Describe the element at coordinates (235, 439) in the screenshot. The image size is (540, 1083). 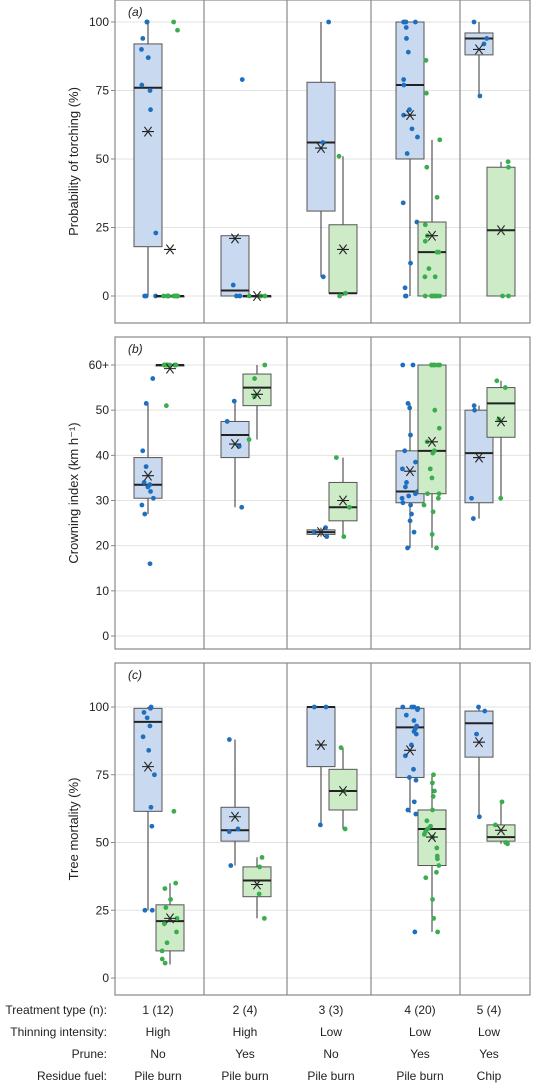
I see `blue-box` at that location.